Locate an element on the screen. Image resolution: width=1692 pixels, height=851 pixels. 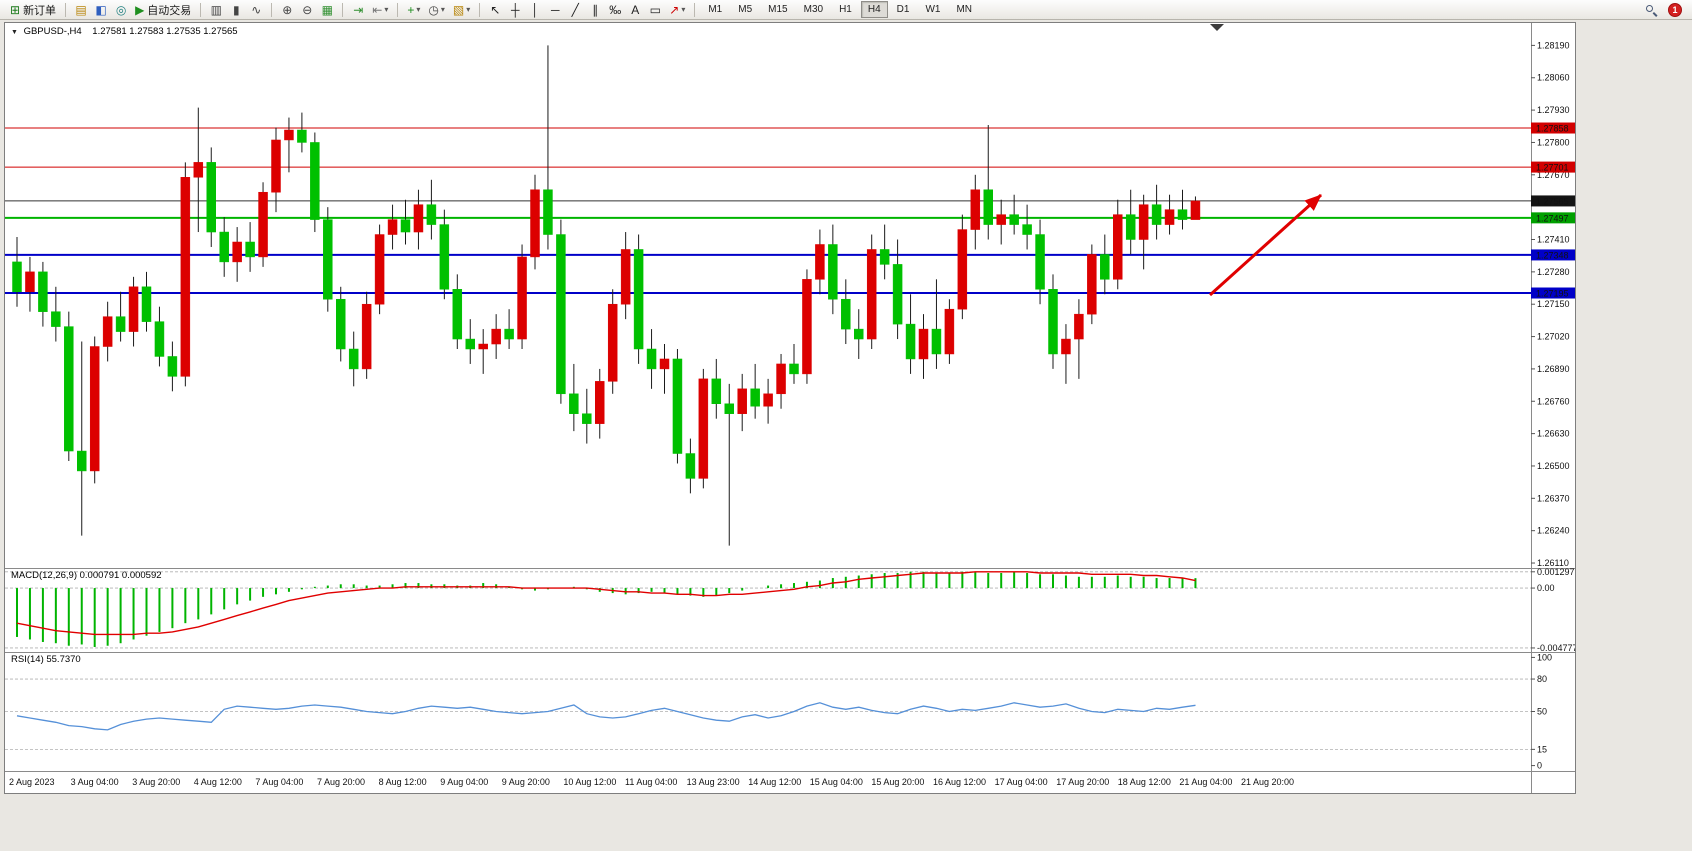
svg-text: 1.26500 is located at coordinates (1553, 466).